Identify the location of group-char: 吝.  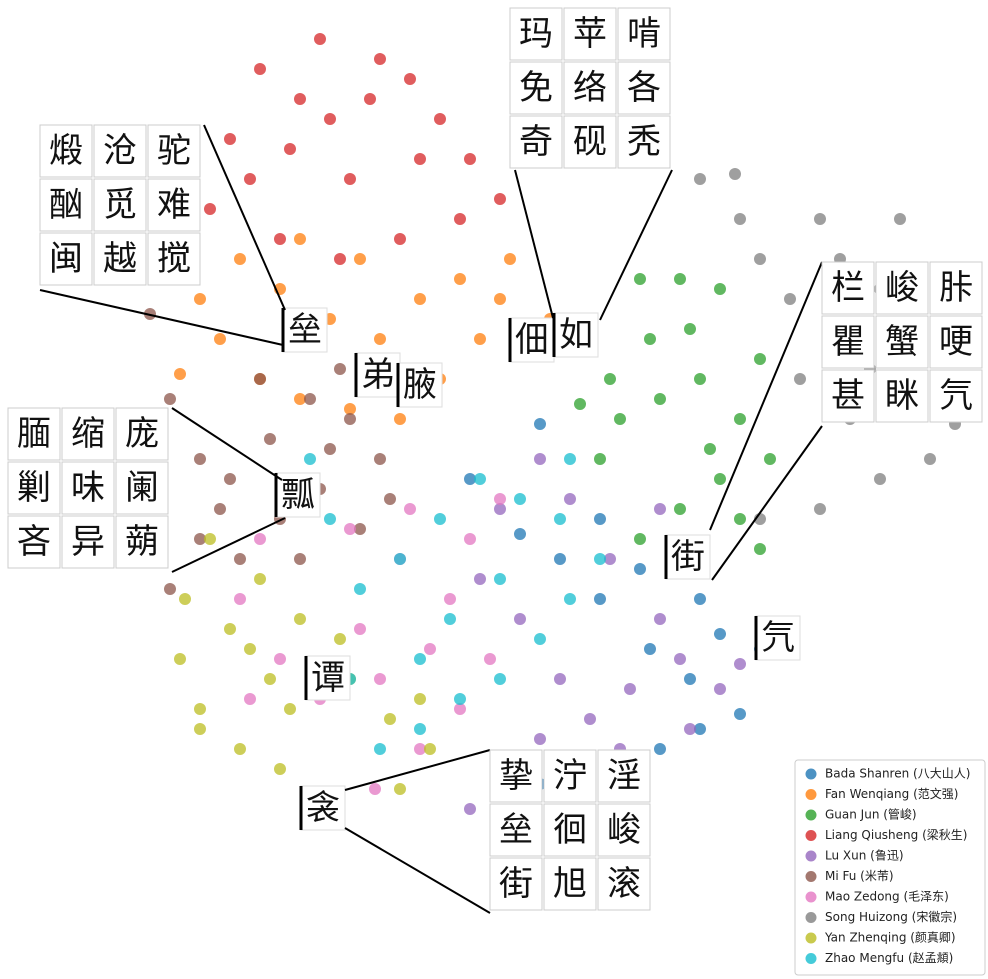
(34, 542).